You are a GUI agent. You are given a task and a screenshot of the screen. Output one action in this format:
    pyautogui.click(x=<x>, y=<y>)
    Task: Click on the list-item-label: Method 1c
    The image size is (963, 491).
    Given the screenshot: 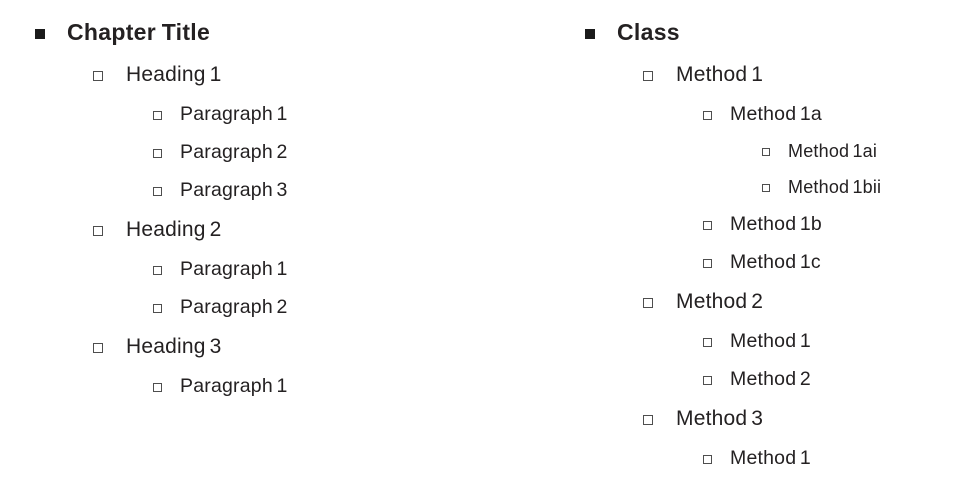 What is the action you would take?
    pyautogui.click(x=775, y=261)
    